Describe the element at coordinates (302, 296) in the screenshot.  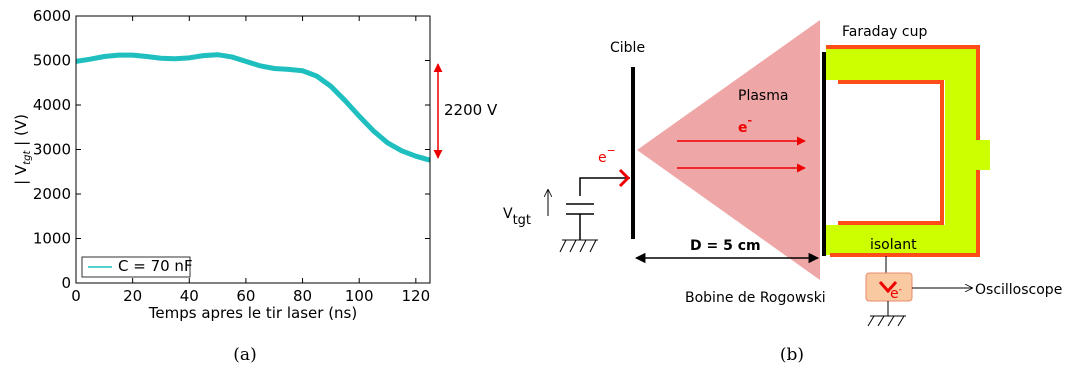
I see `x-tick-label: 80` at that location.